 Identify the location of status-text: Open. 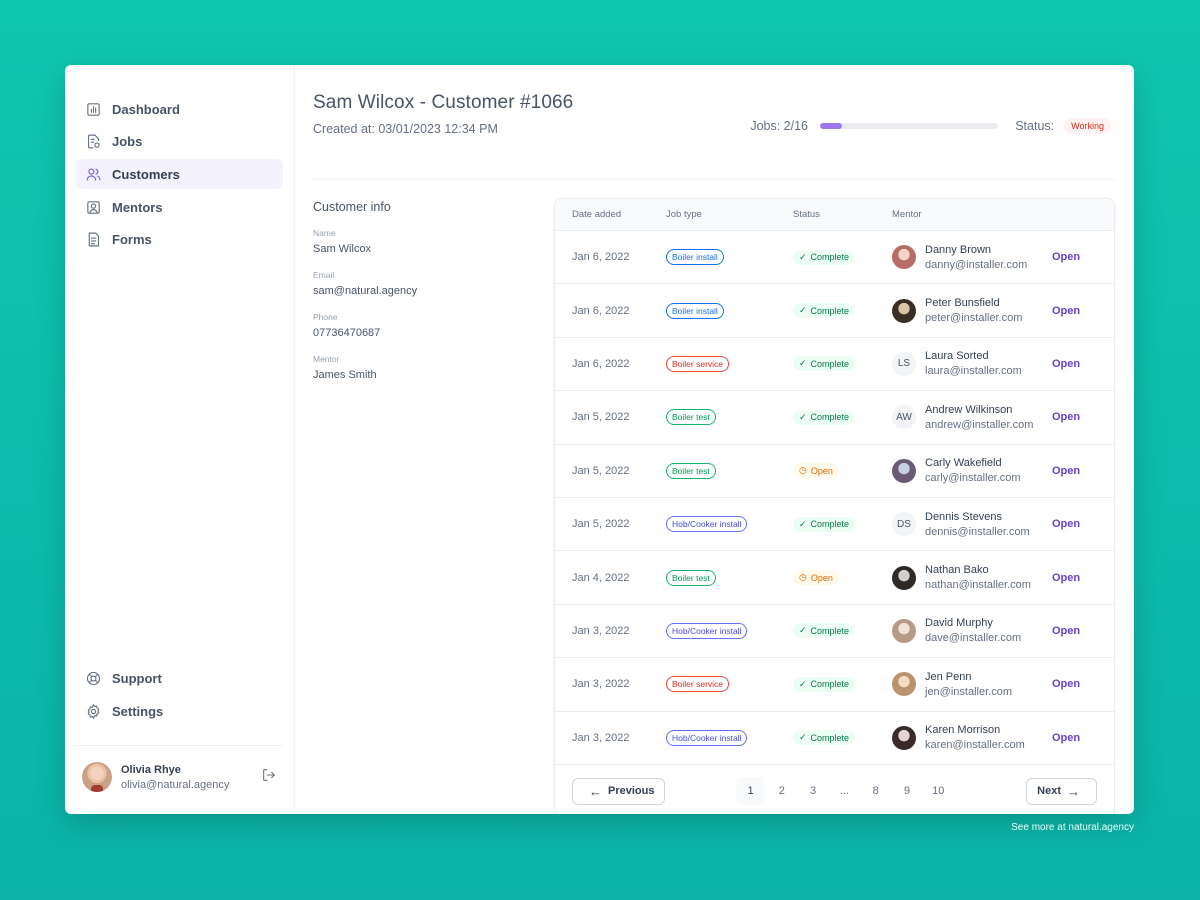
(821, 470).